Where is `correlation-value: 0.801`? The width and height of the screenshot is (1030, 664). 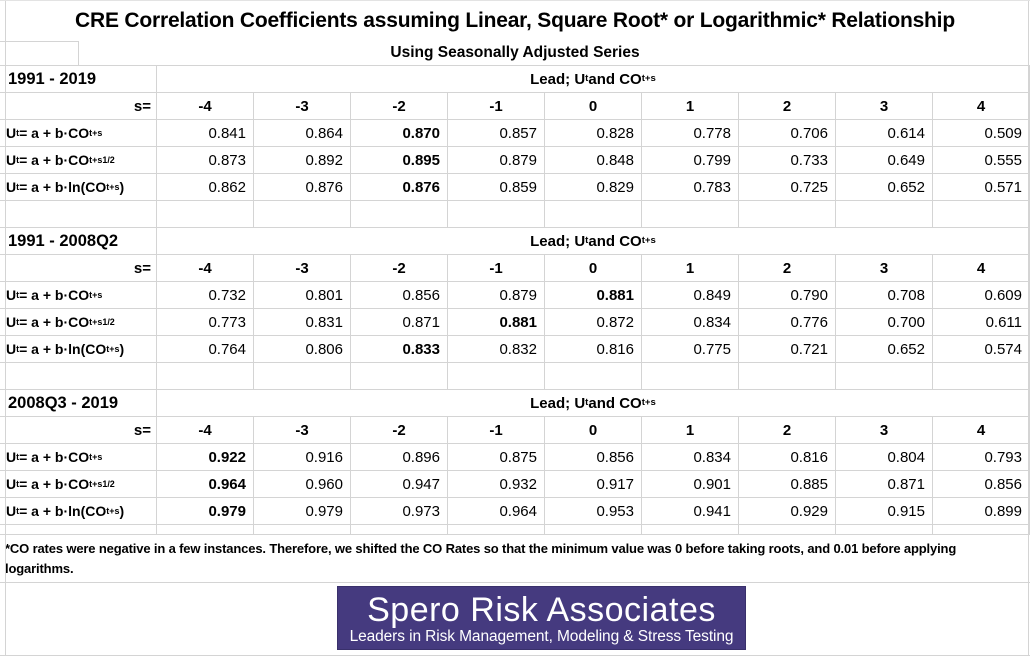 correlation-value: 0.801 is located at coordinates (302, 295).